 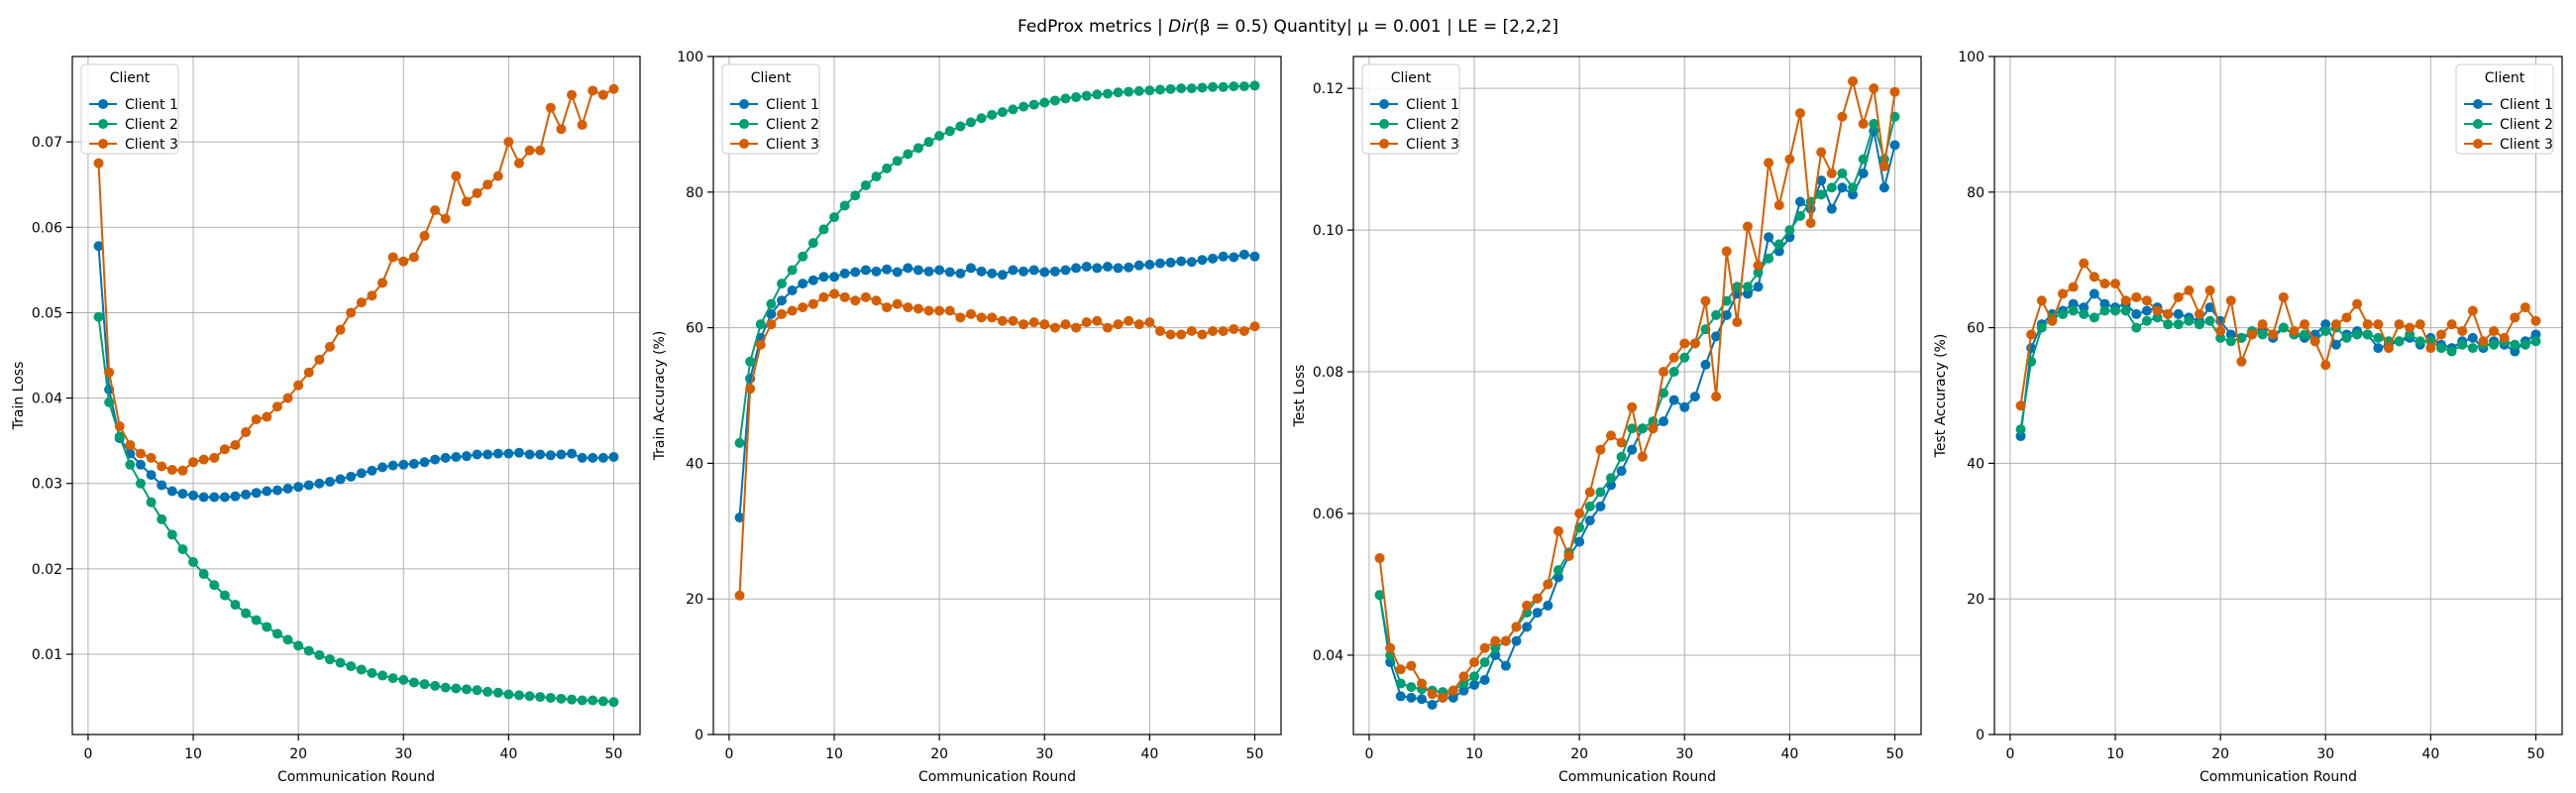 What do you see at coordinates (151, 145) in the screenshot?
I see `legend-label-client-3: Client 3` at bounding box center [151, 145].